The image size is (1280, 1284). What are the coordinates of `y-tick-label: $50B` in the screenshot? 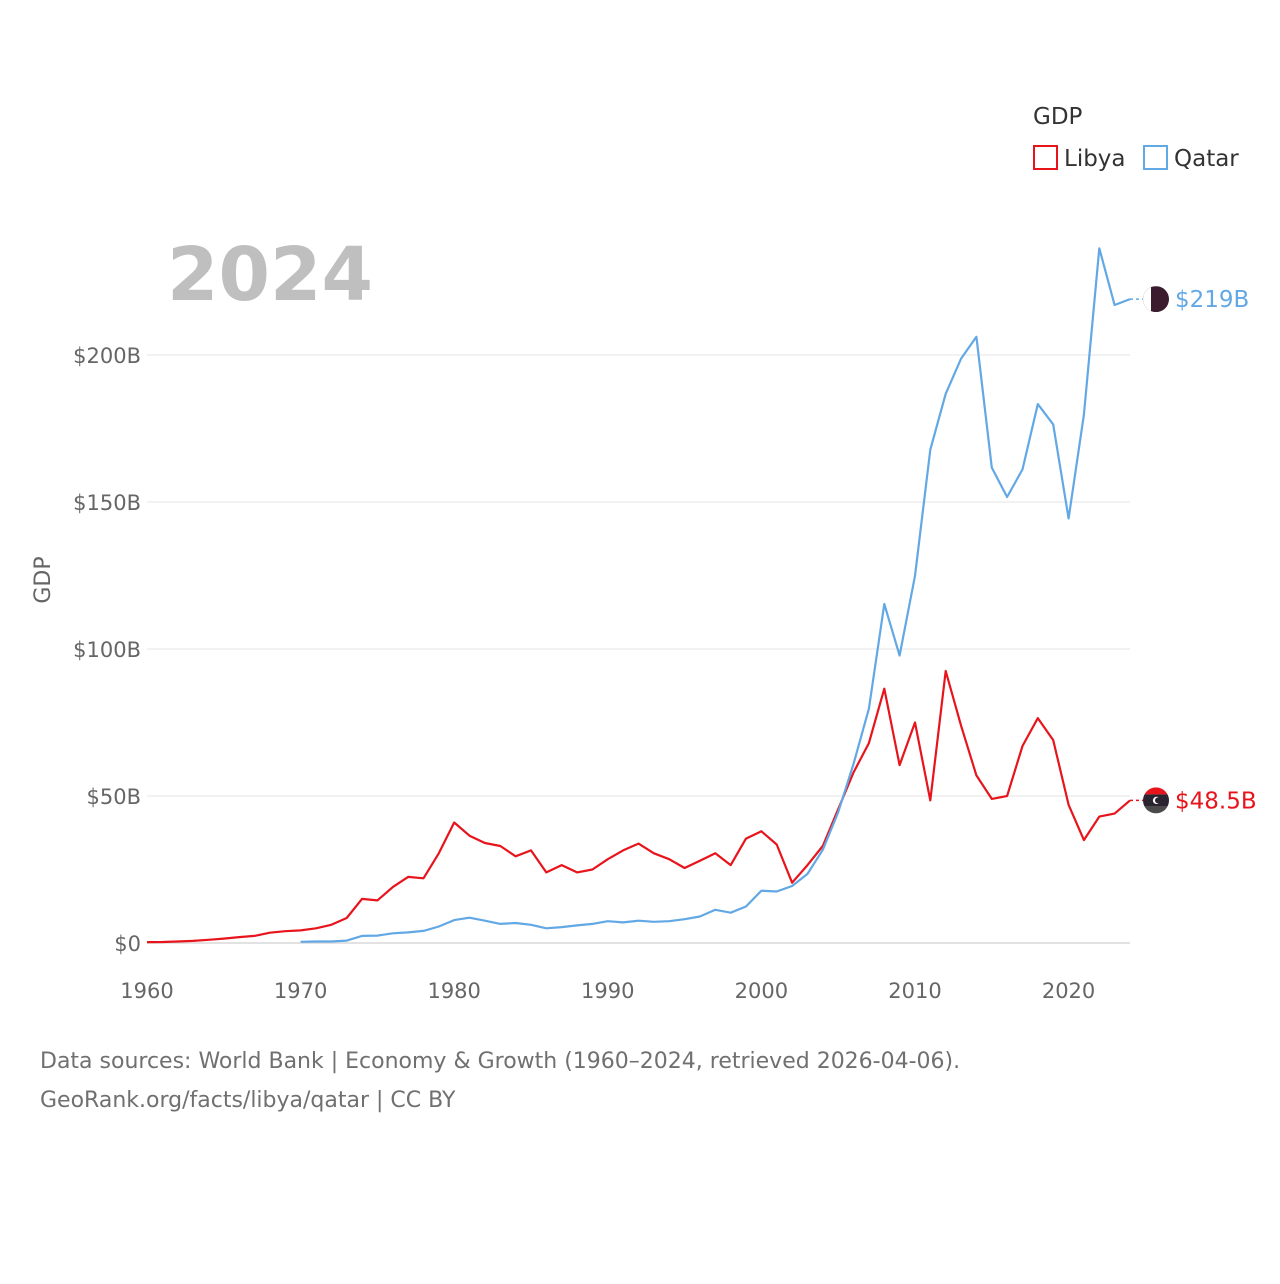 It's located at (114, 797).